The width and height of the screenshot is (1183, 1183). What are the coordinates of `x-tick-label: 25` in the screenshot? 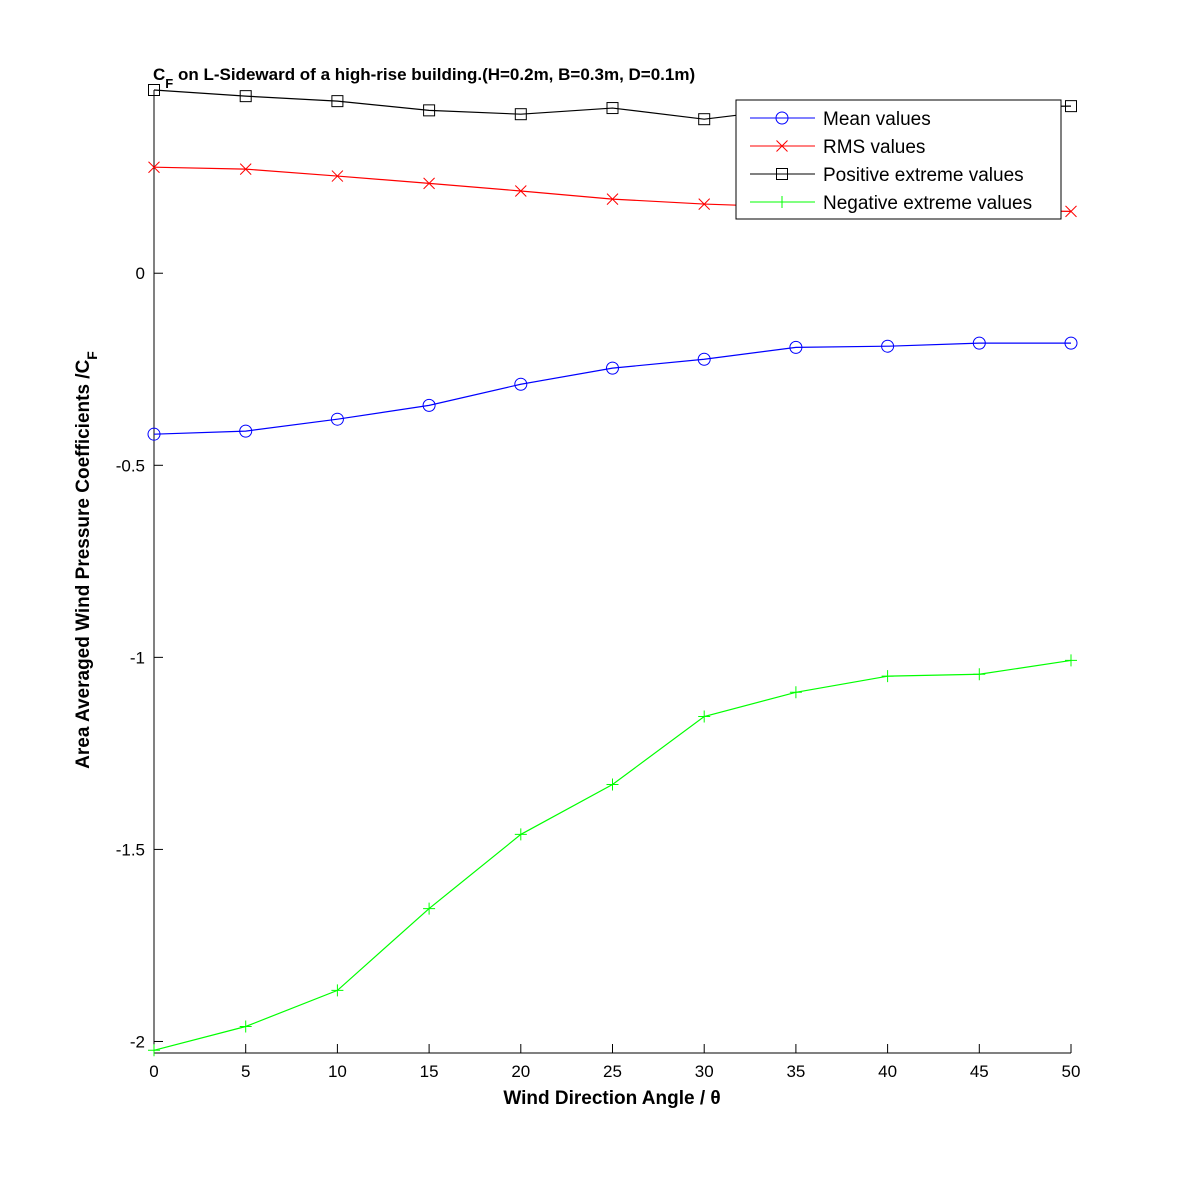 It's located at (612, 1071).